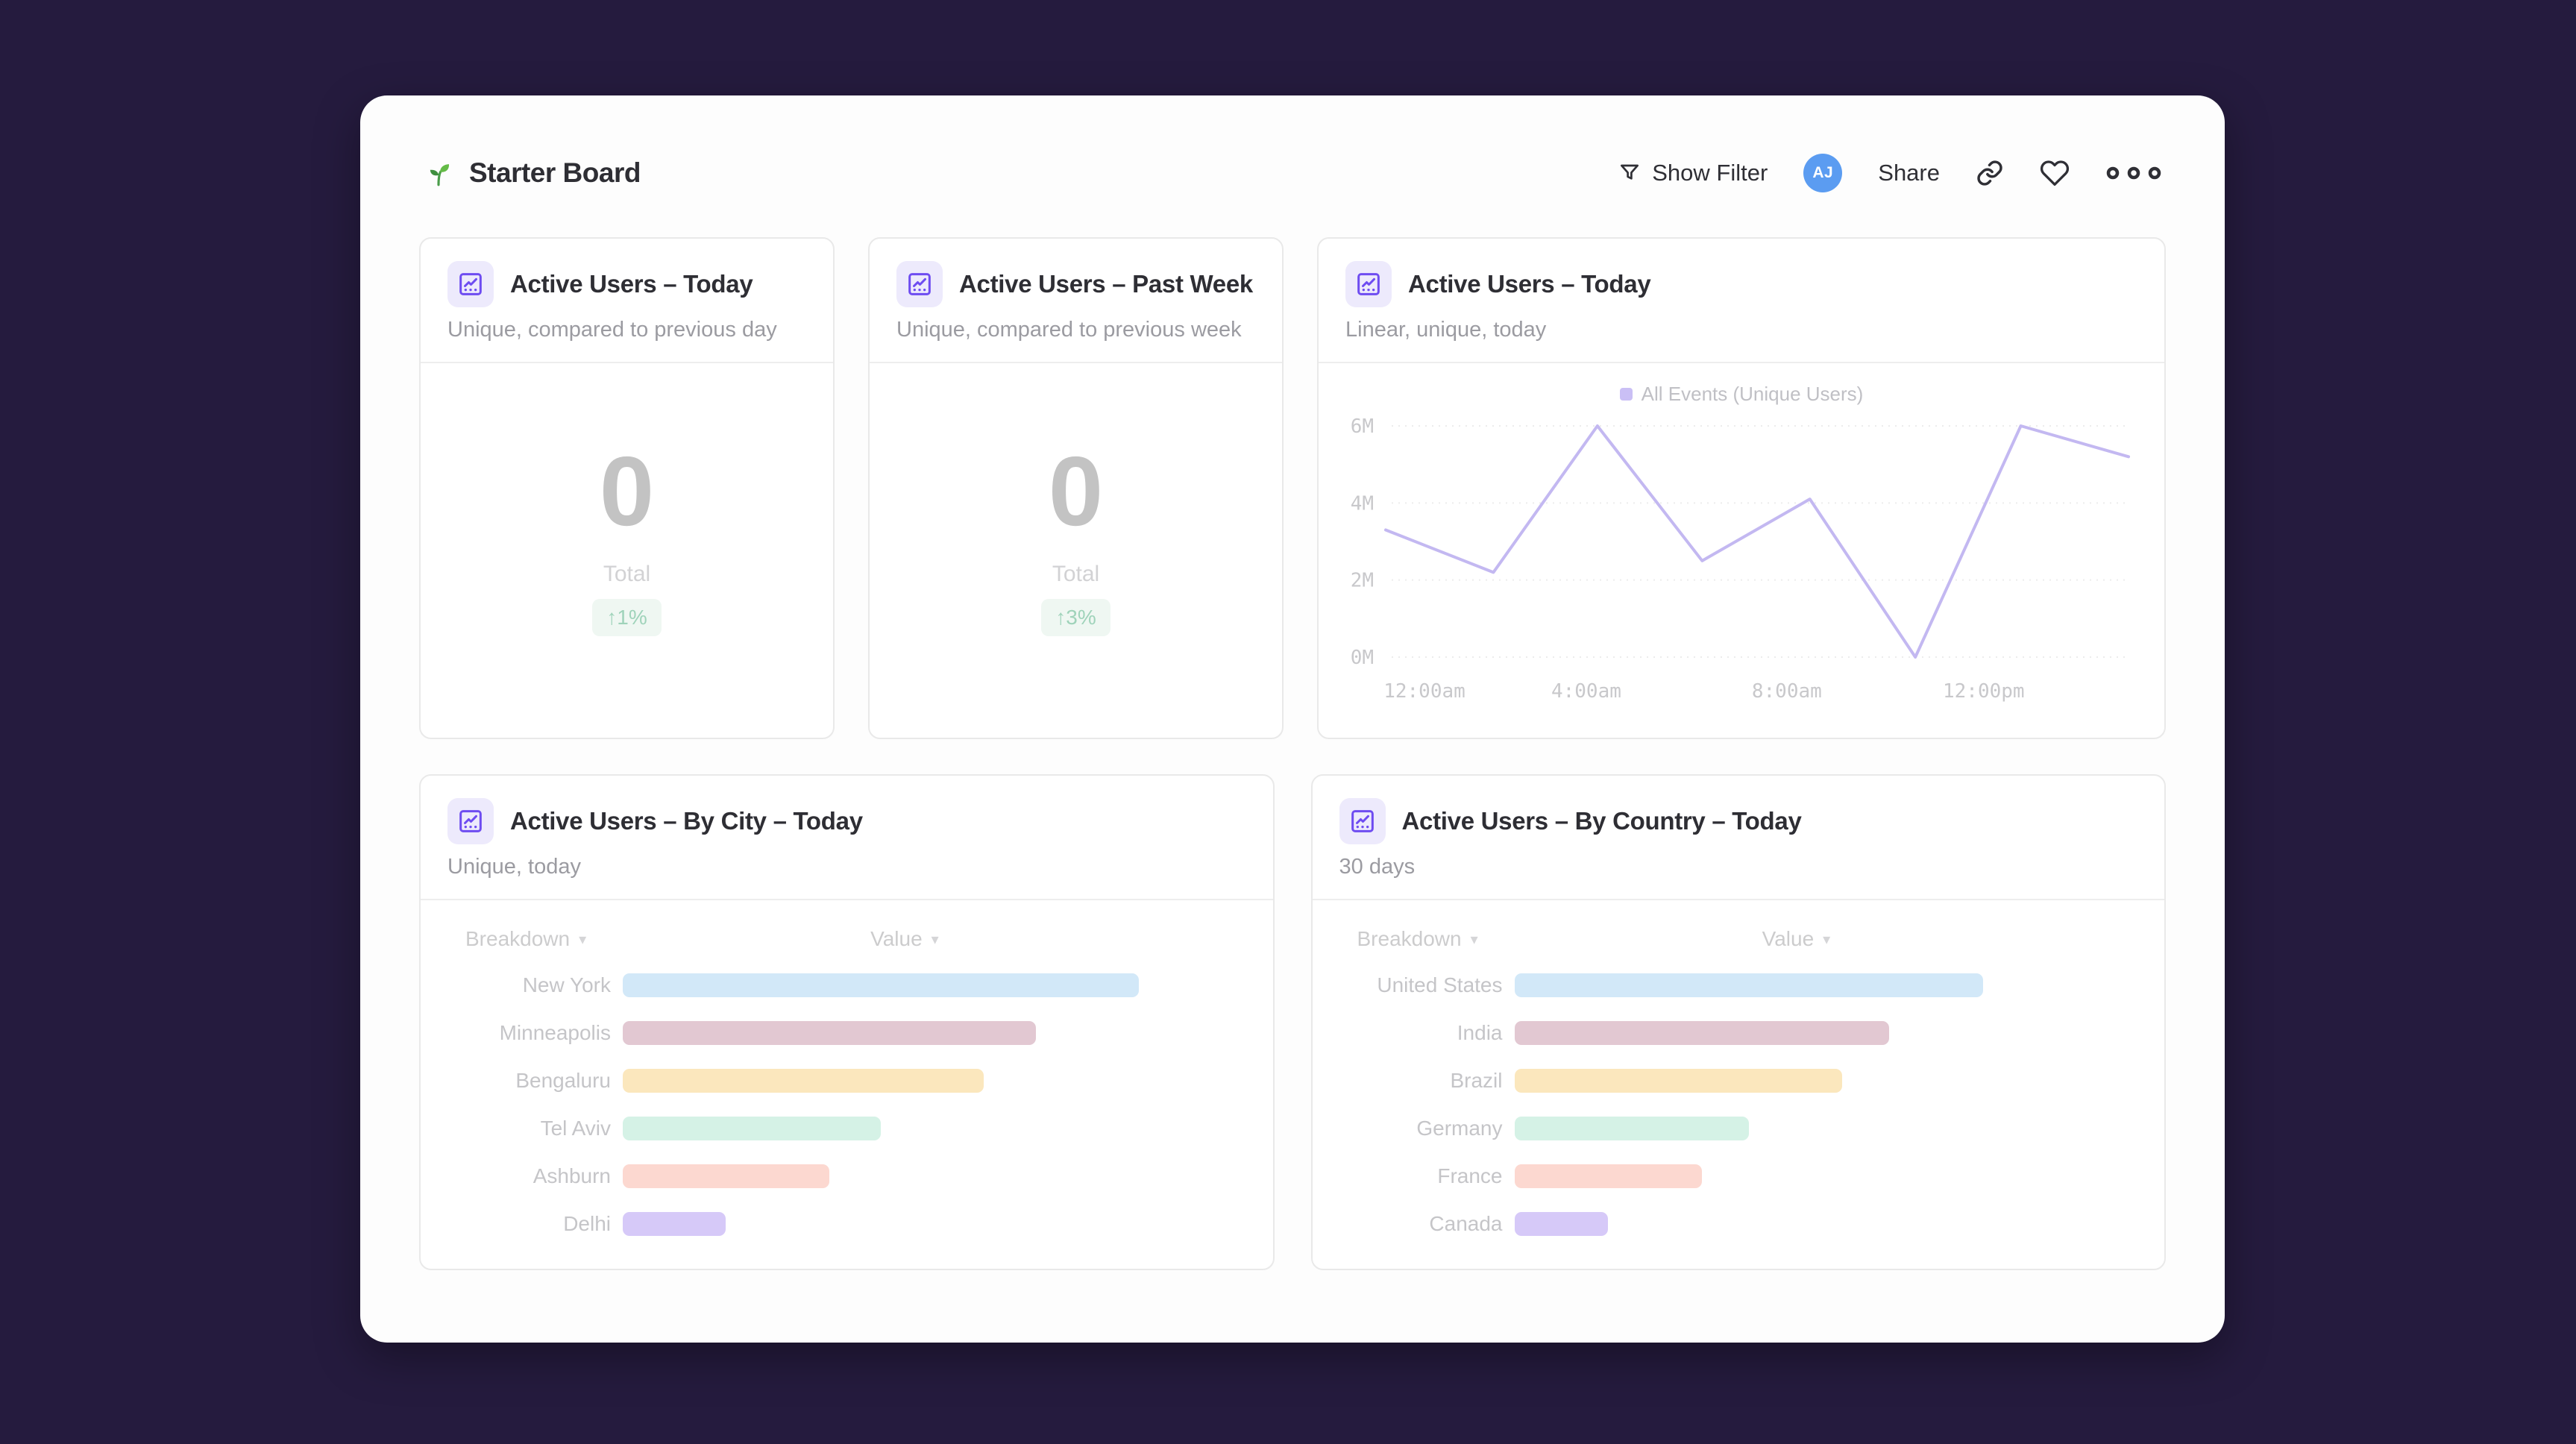  Describe the element at coordinates (1630, 173) in the screenshot. I see `filter-funnel-icon` at that location.